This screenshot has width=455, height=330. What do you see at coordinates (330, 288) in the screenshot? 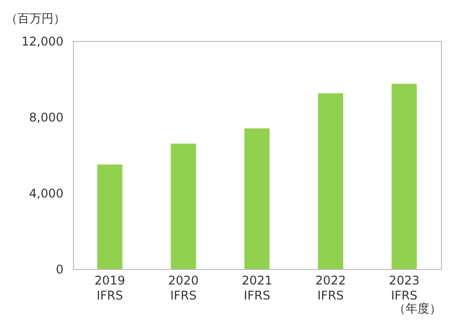
I see `x-tick-label: 2022 IFRS` at bounding box center [330, 288].